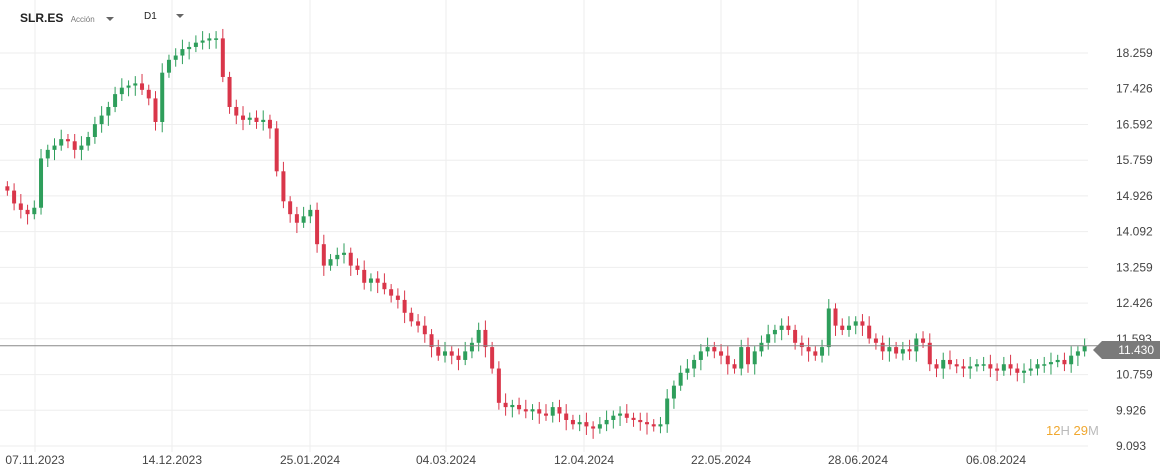 This screenshot has height=476, width=1175. What do you see at coordinates (1126, 350) in the screenshot?
I see `current-price-tag: 11.430` at bounding box center [1126, 350].